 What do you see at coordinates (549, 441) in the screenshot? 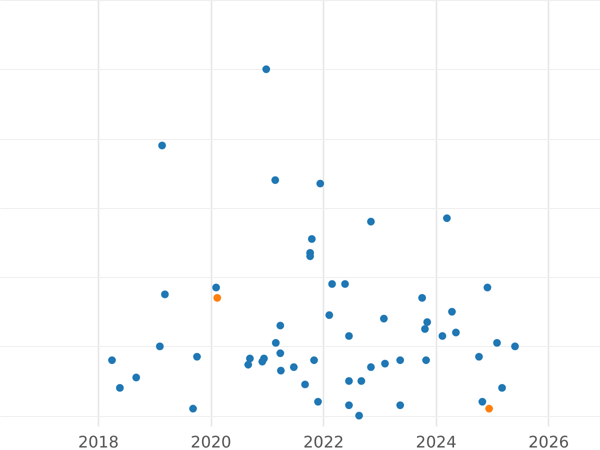
I see `x-tick-label: 2026` at bounding box center [549, 441].